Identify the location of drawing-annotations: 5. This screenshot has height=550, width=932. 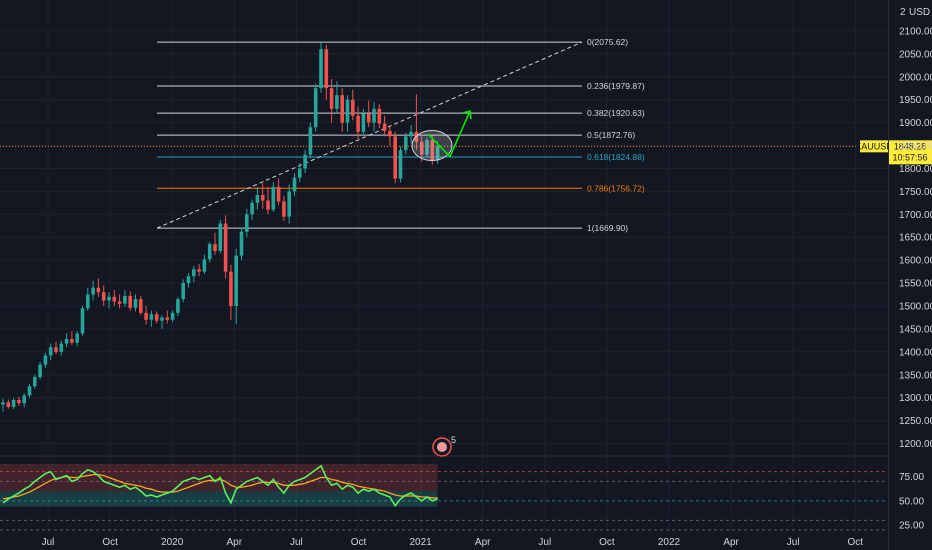
(441, 283).